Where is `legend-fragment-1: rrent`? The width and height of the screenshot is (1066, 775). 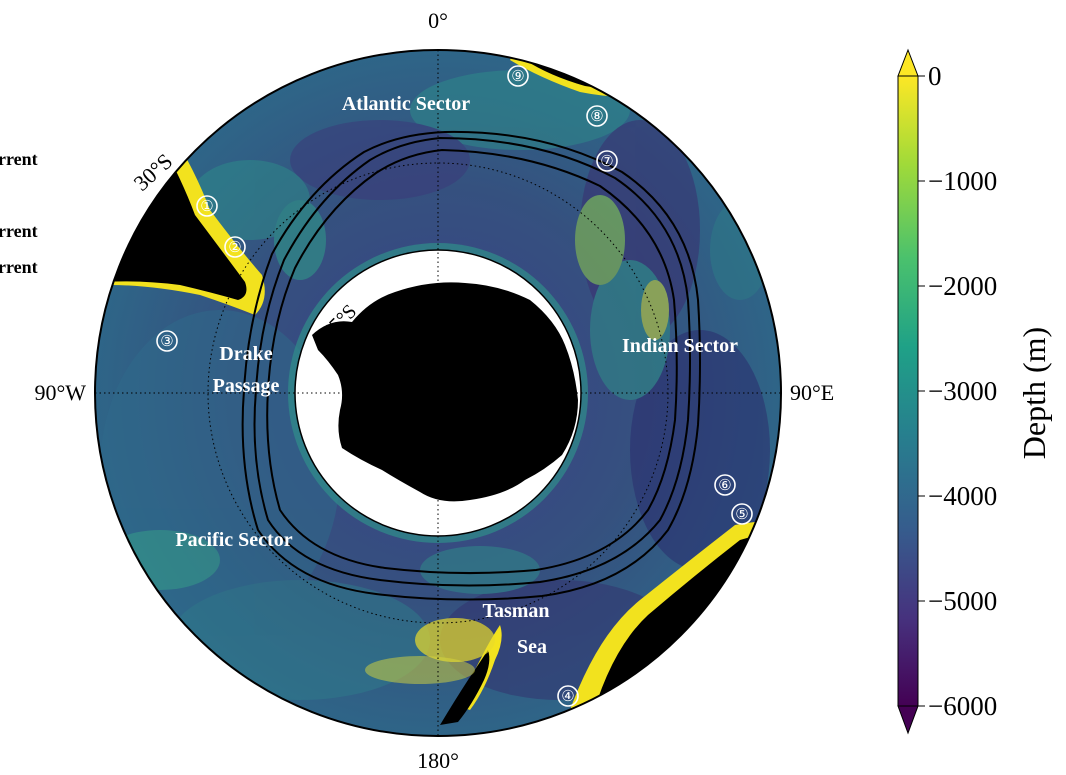 legend-fragment-1: rrent is located at coordinates (19, 159).